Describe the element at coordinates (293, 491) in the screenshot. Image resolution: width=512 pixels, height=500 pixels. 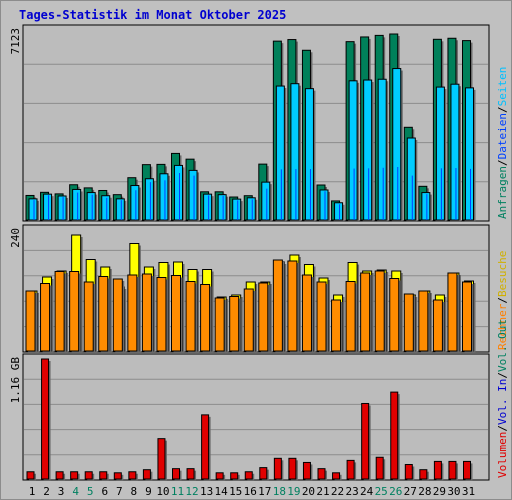
I see `x-tick-label: 19` at that location.